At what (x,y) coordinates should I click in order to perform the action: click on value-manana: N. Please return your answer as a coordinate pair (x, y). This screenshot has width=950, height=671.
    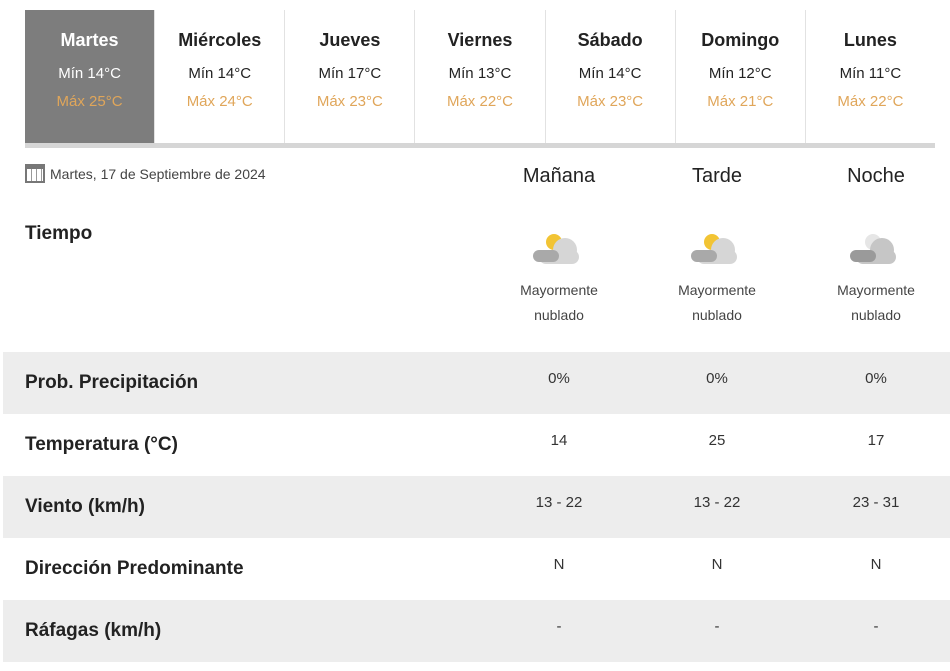
    Looking at the image, I should click on (559, 564).